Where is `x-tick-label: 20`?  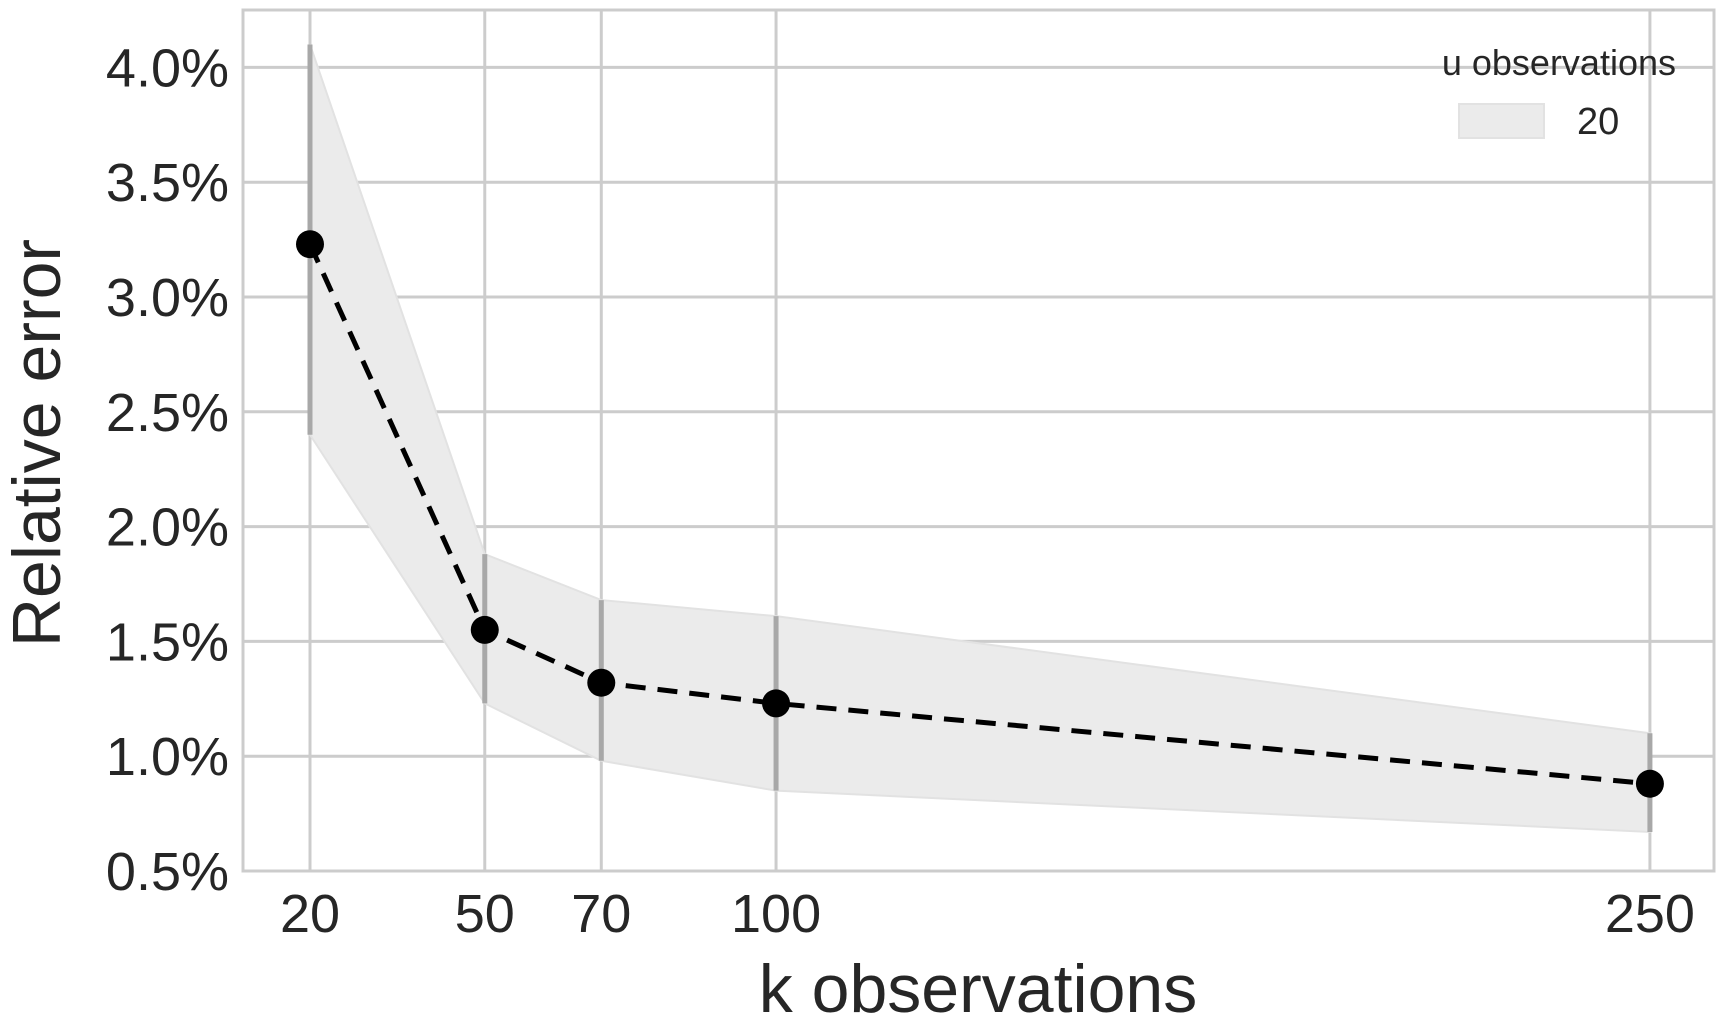
x-tick-label: 20 is located at coordinates (310, 914).